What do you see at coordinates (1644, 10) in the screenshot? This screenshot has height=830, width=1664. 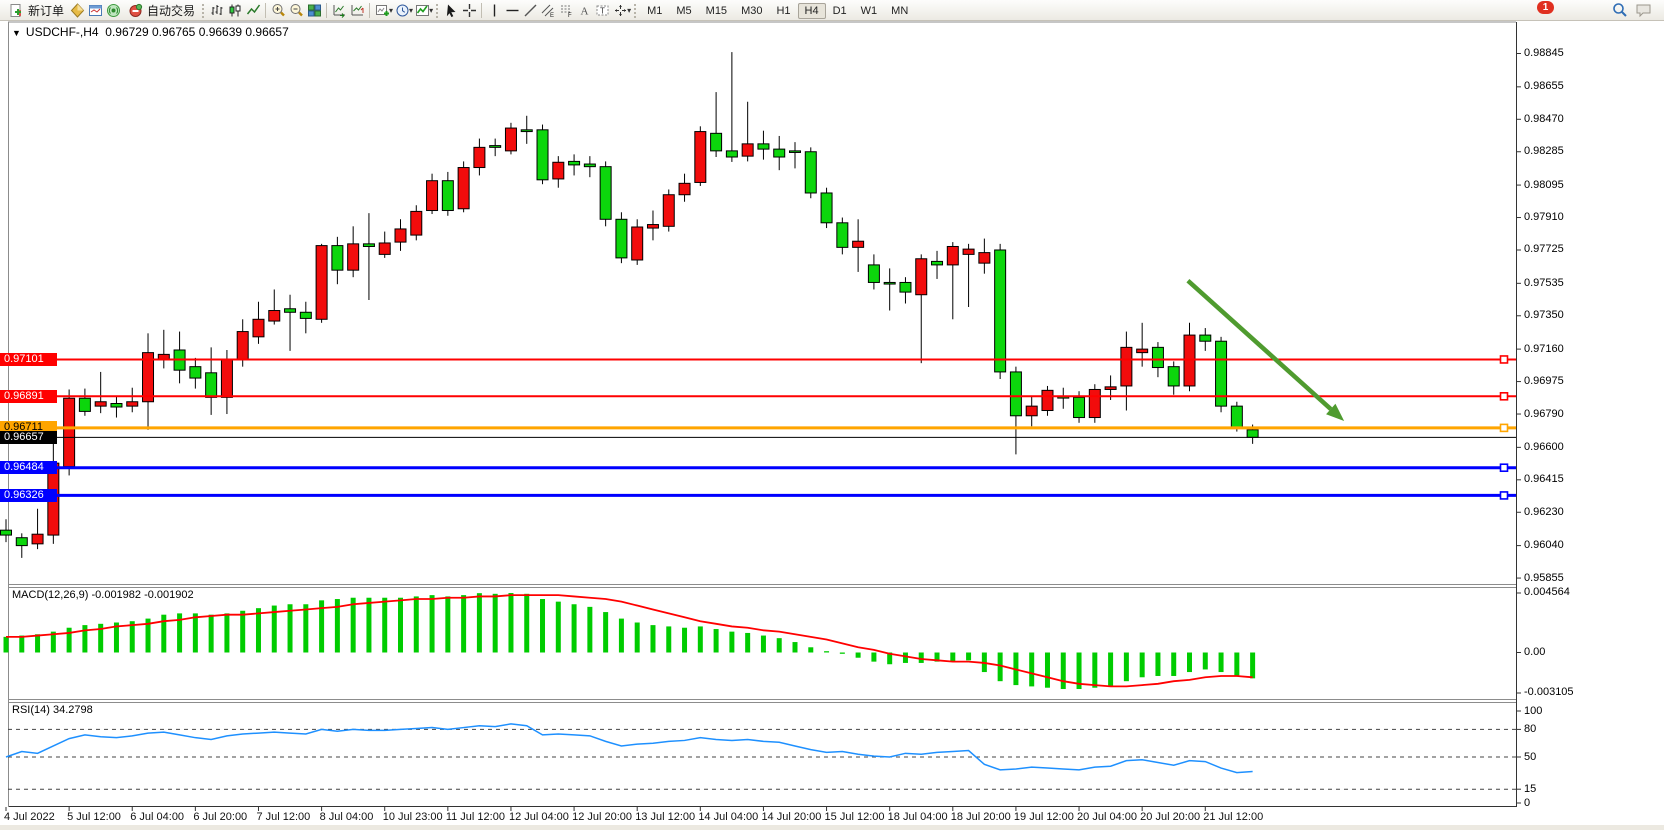 I see `chat-icon` at bounding box center [1644, 10].